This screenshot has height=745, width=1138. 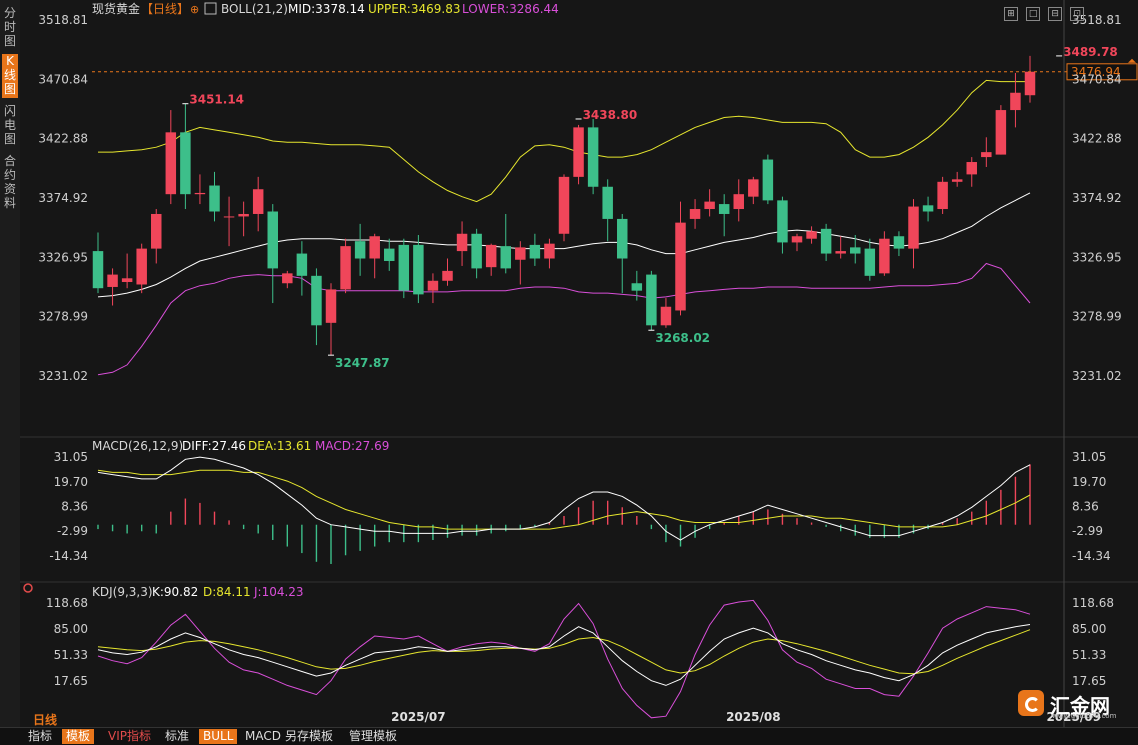 I want to click on tab-vip-indicators: VIP指标, so click(x=129, y=736).